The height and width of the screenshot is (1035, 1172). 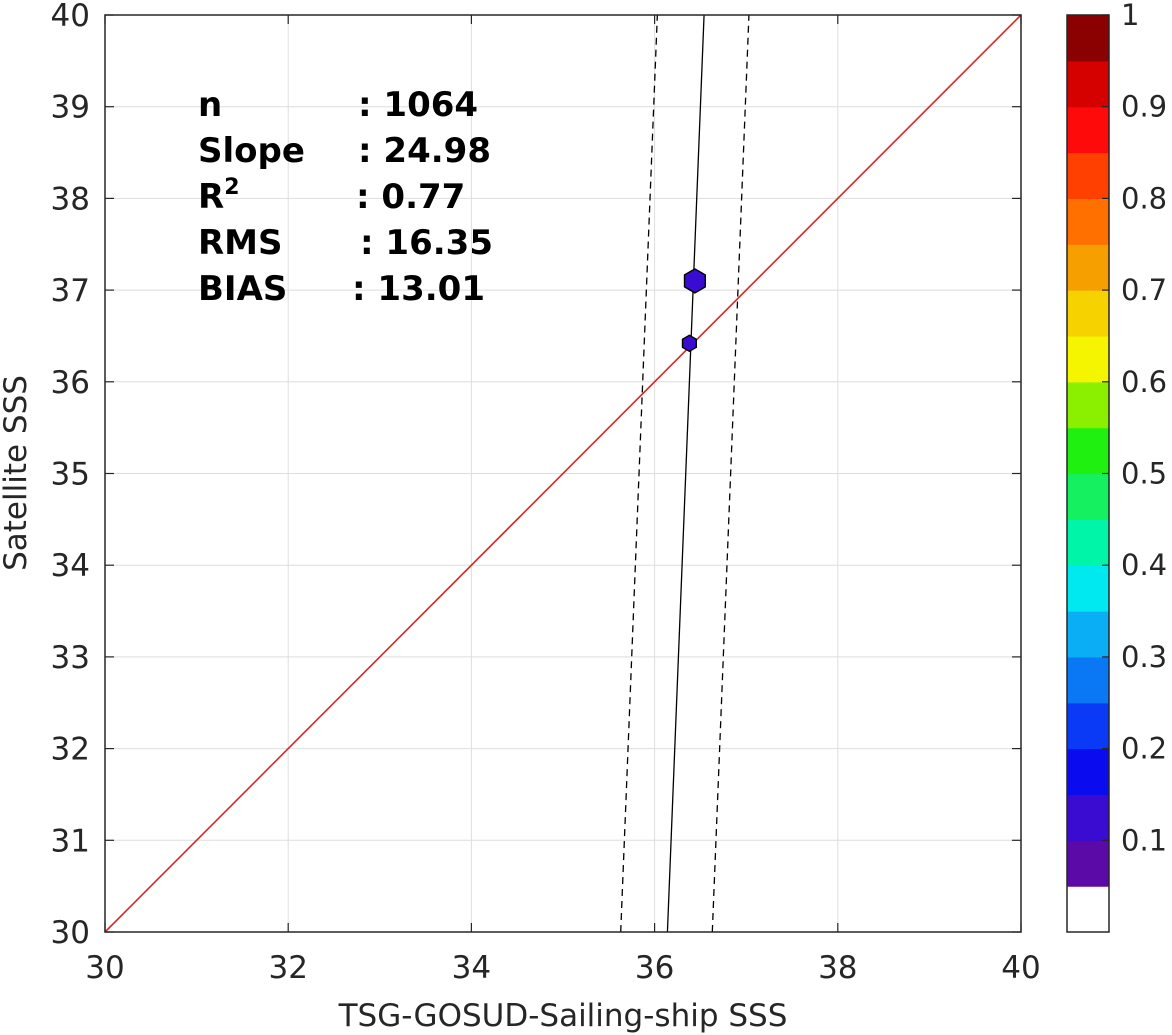 What do you see at coordinates (1130, 16) in the screenshot?
I see `colorbar-tick-label: 1` at bounding box center [1130, 16].